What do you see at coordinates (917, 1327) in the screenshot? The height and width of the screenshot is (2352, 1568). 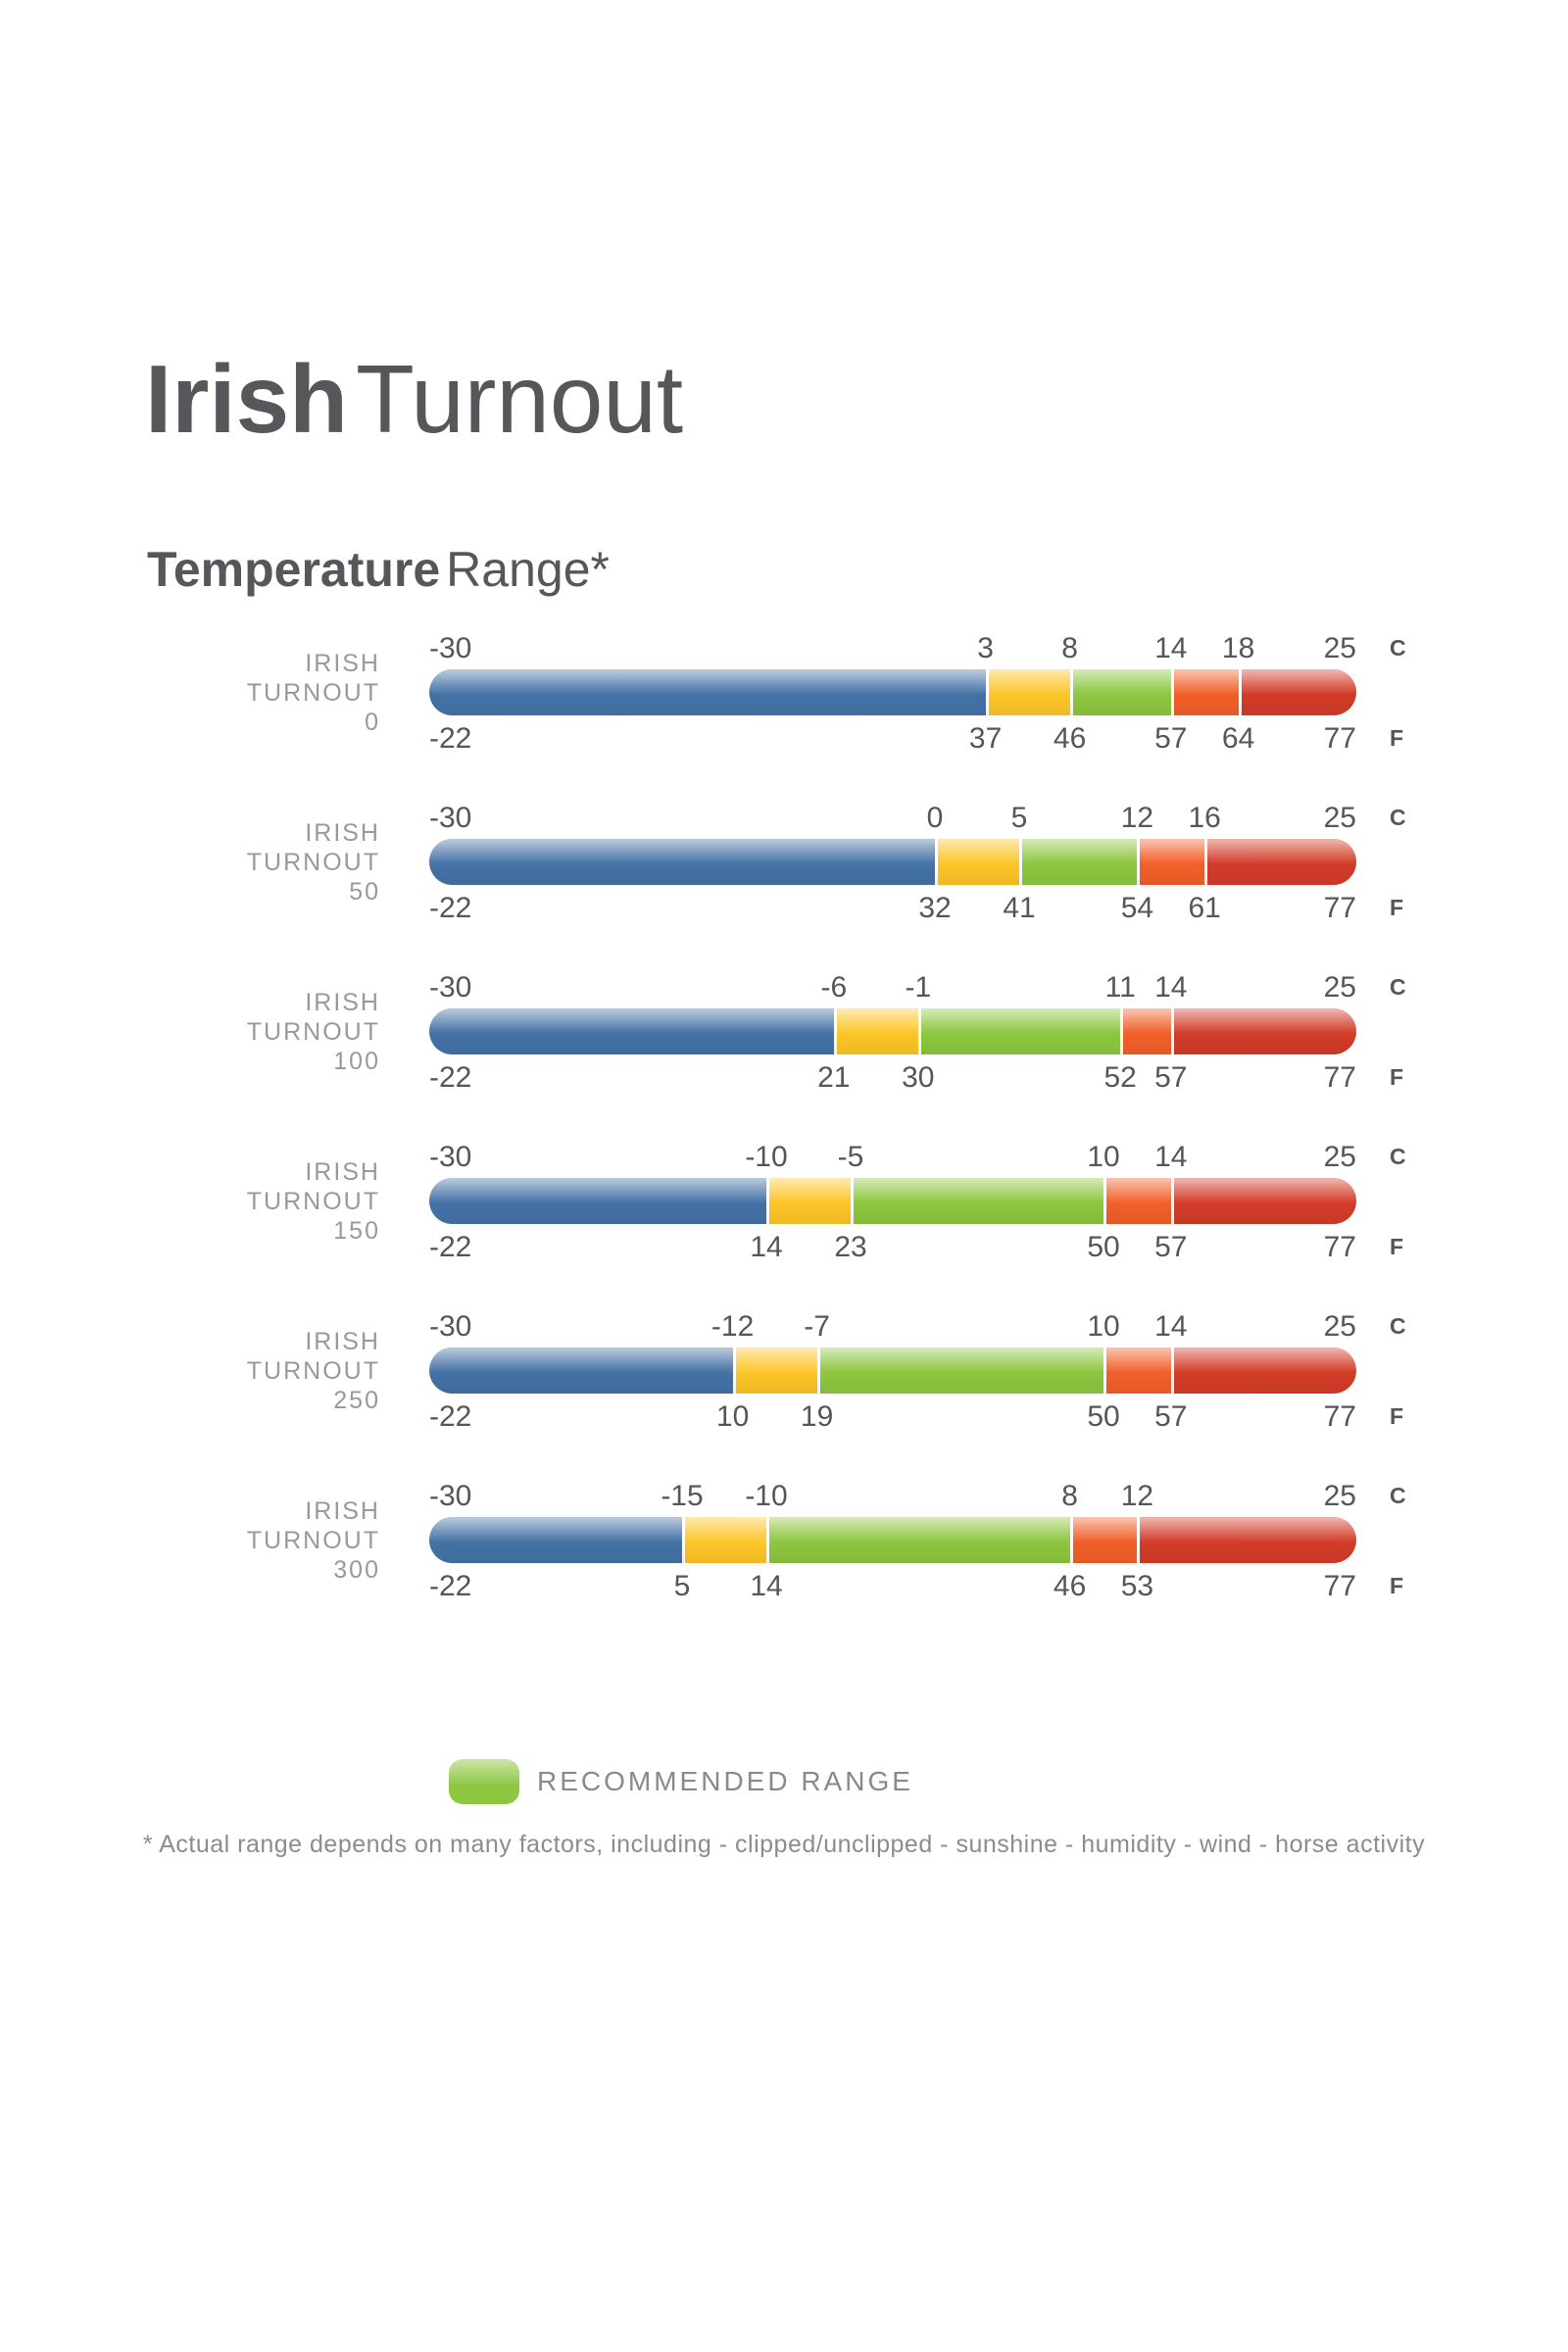 I see `top-tick-labels: -30 -12 -7 10 14 25 C` at bounding box center [917, 1327].